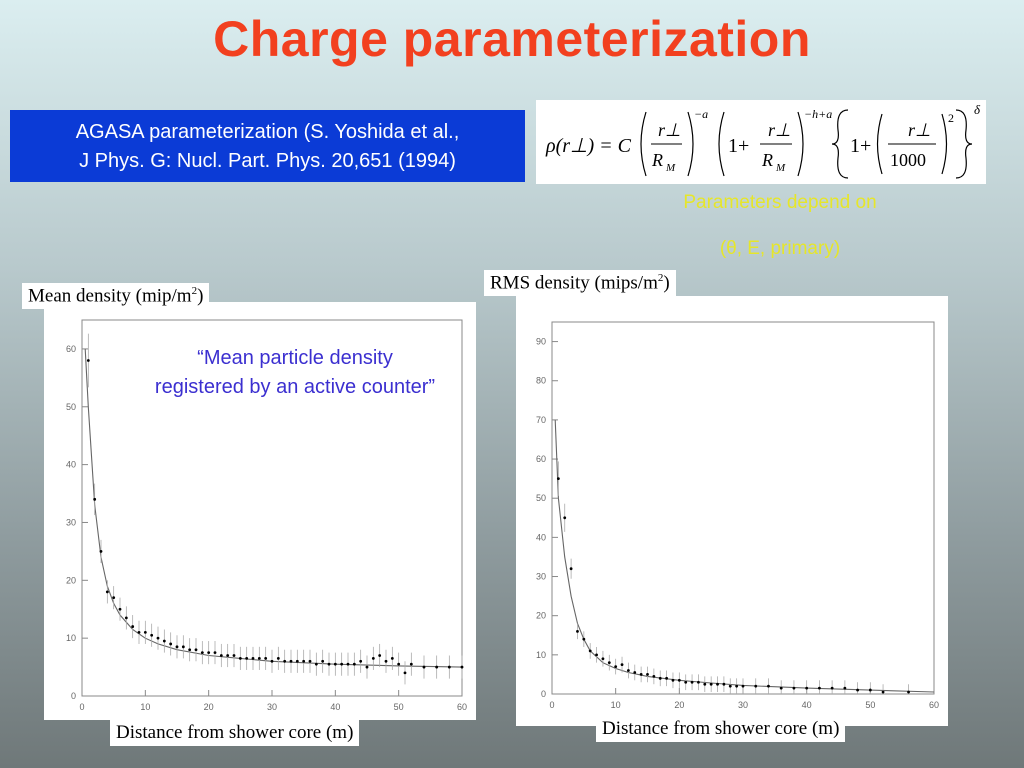 This screenshot has width=1024, height=768. What do you see at coordinates (580, 283) in the screenshot?
I see `rms-density-ylabel: RMS density (mips/m2)` at bounding box center [580, 283].